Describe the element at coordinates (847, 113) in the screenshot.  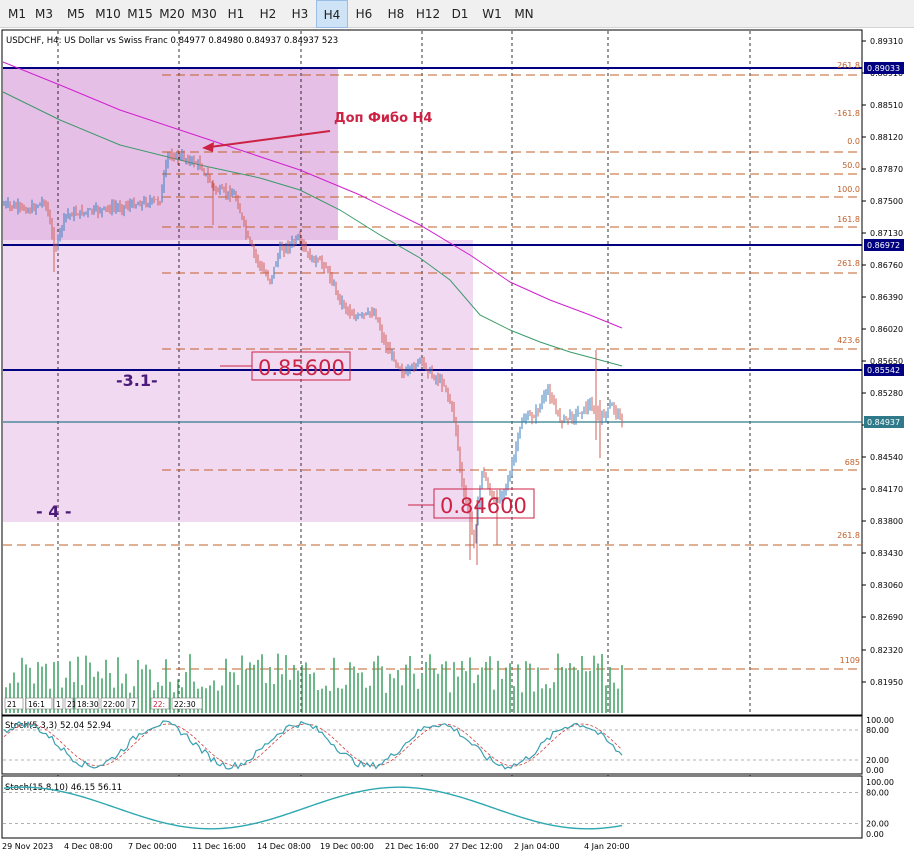
I see `fib-label: -161.8` at that location.